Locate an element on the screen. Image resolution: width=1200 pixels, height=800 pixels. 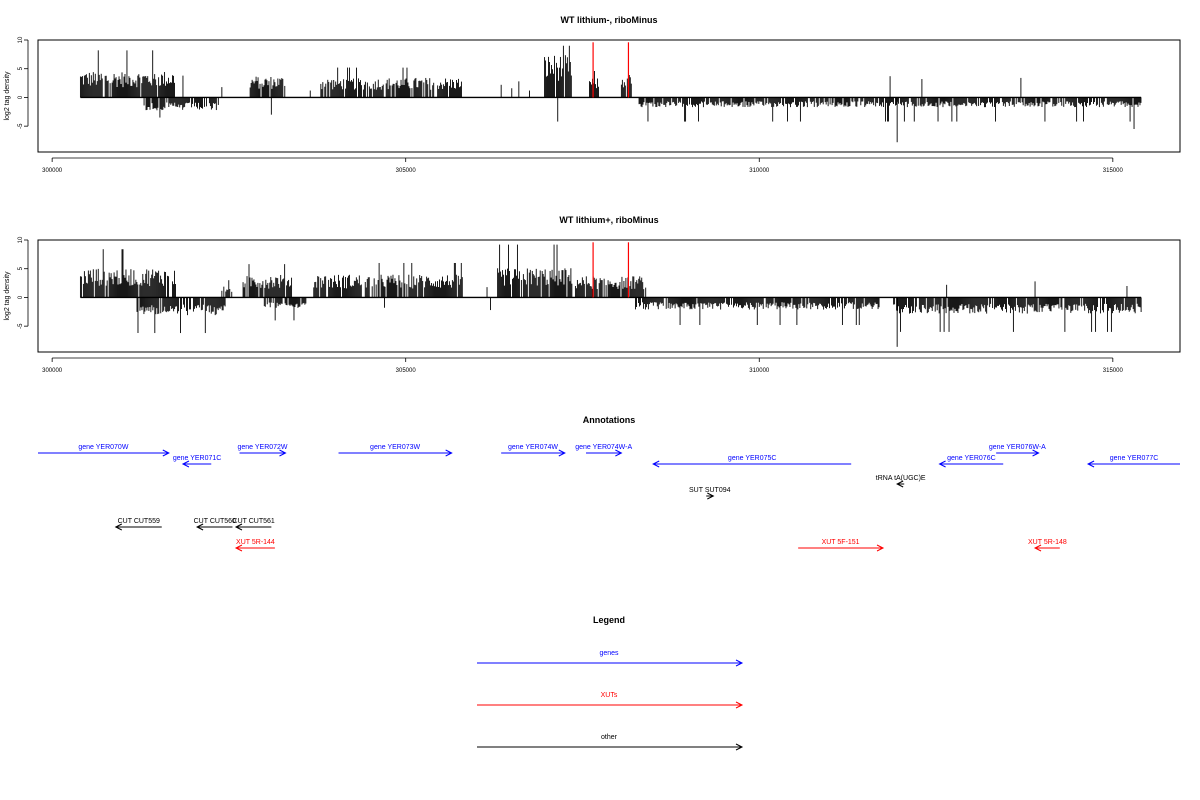
annotation-feature: tRNA tA(UGC)E is located at coordinates (901, 481).